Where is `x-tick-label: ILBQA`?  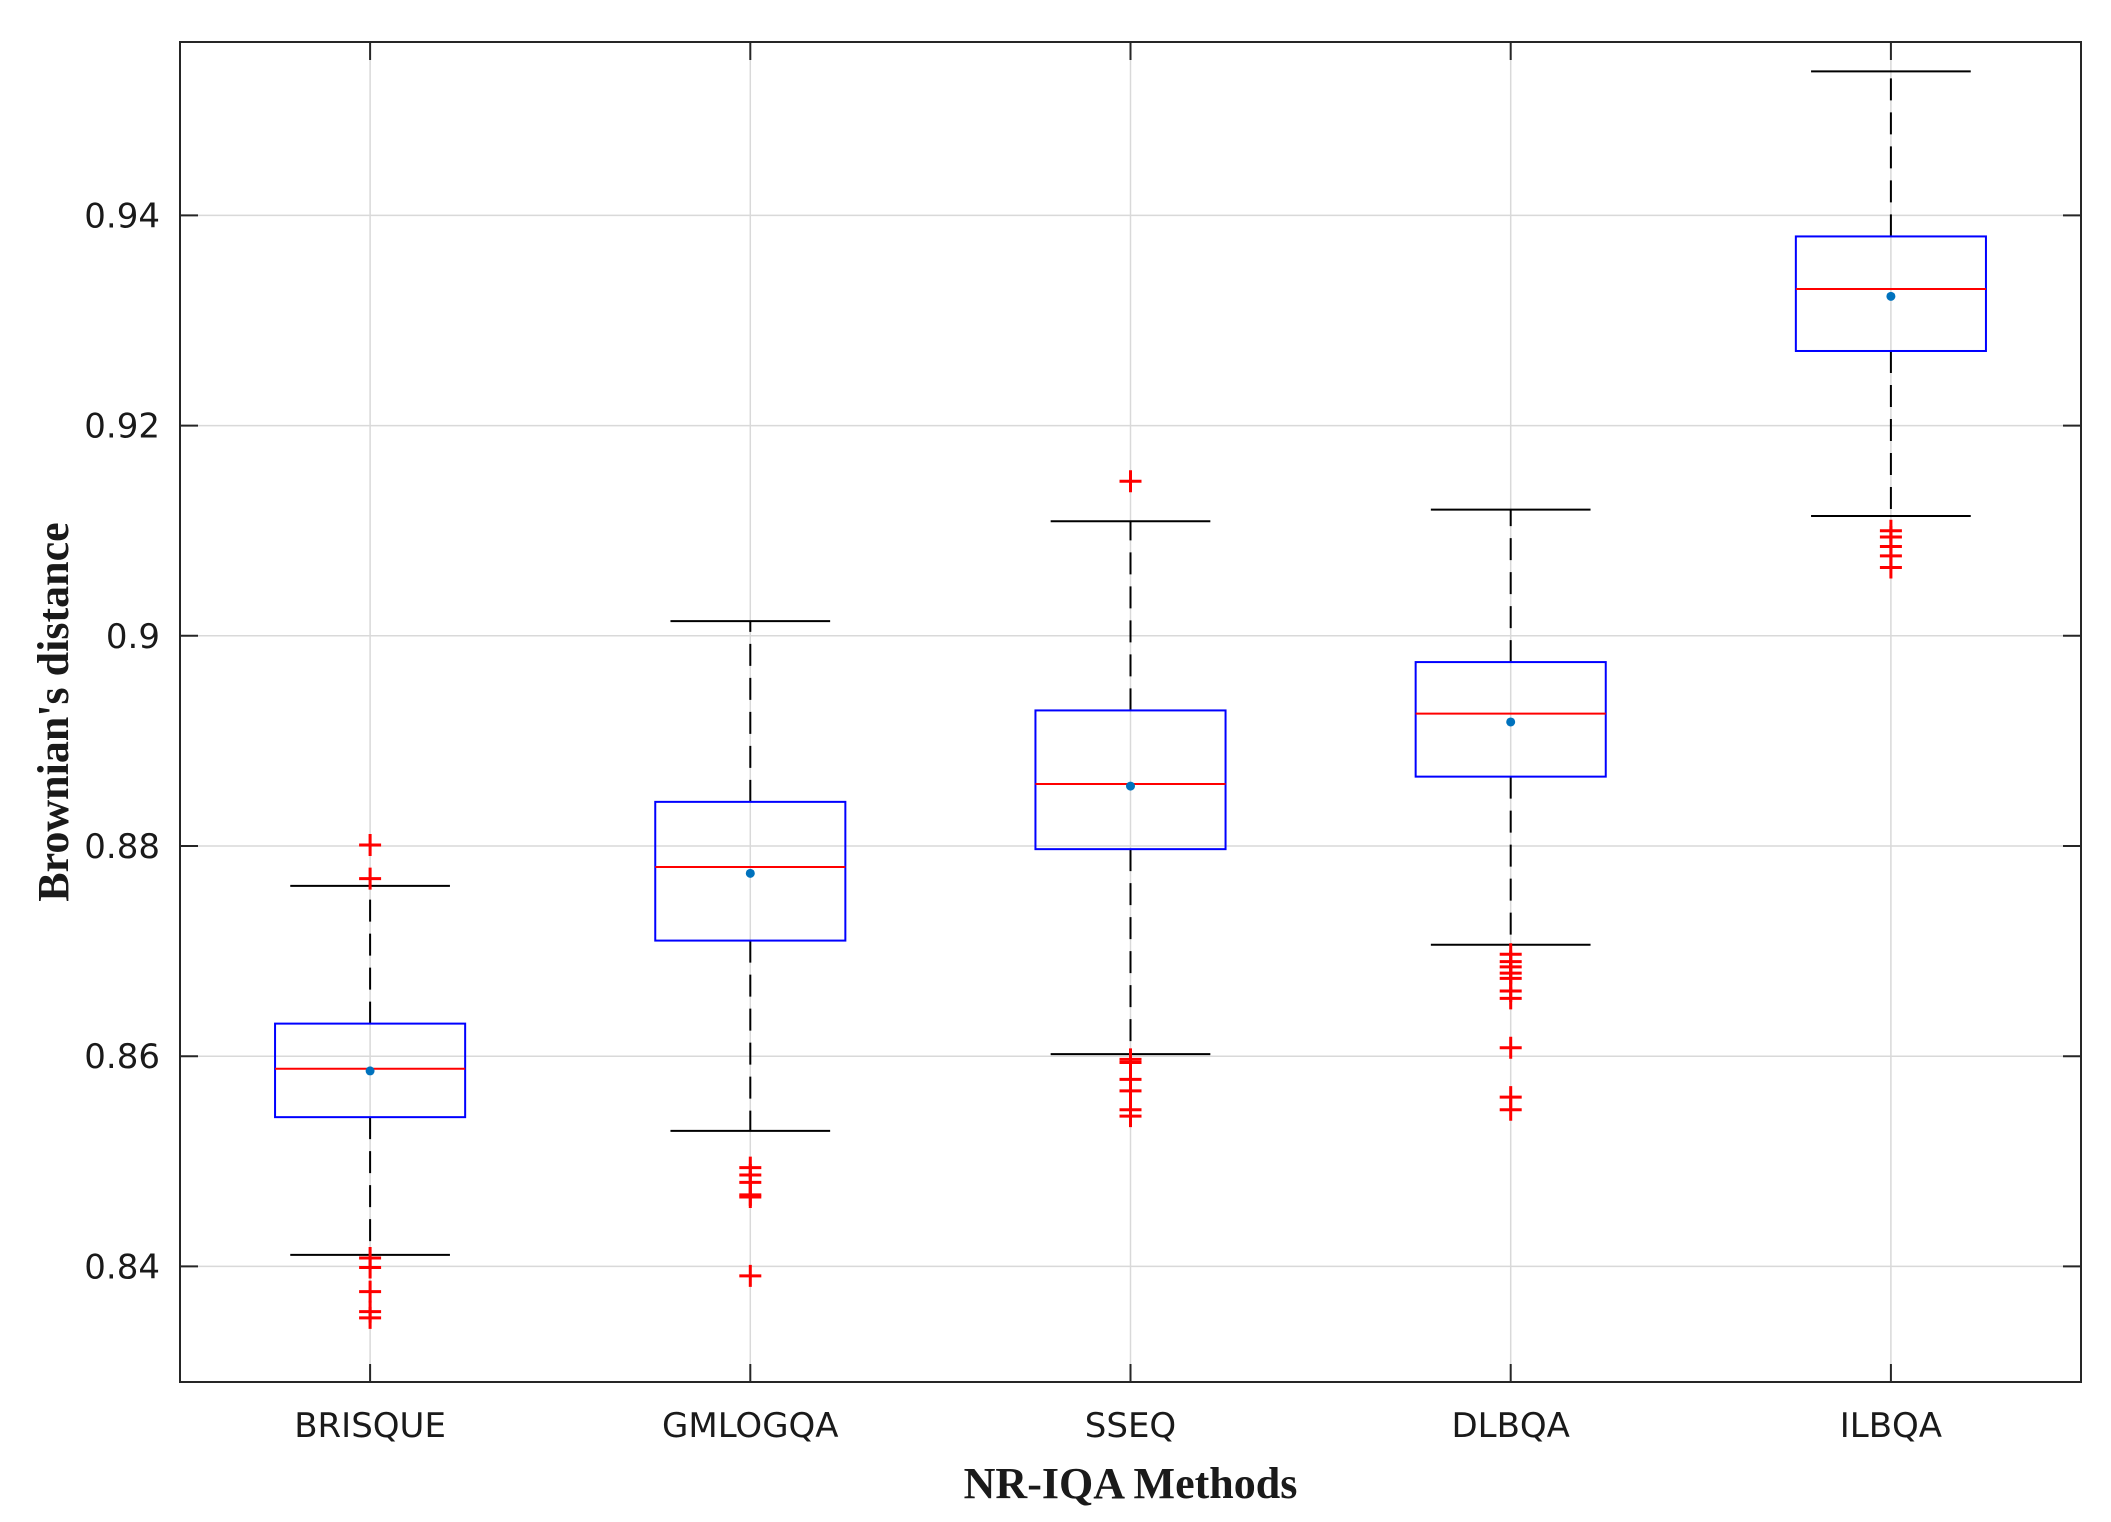 x-tick-label: ILBQA is located at coordinates (1891, 1426).